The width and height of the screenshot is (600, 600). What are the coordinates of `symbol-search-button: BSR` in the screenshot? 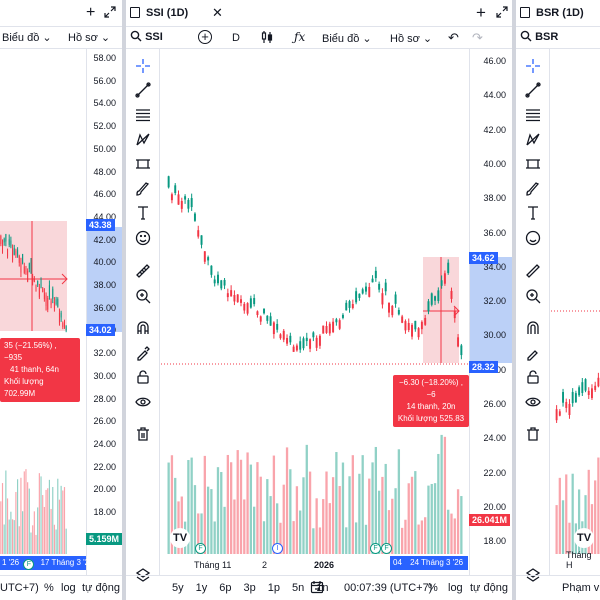 It's located at (539, 36).